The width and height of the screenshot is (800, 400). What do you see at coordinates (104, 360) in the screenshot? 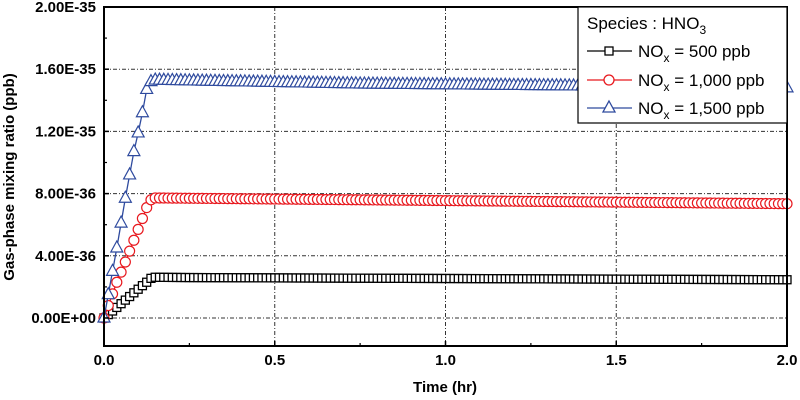
I see `x-tick-label: 0.0` at bounding box center [104, 360].